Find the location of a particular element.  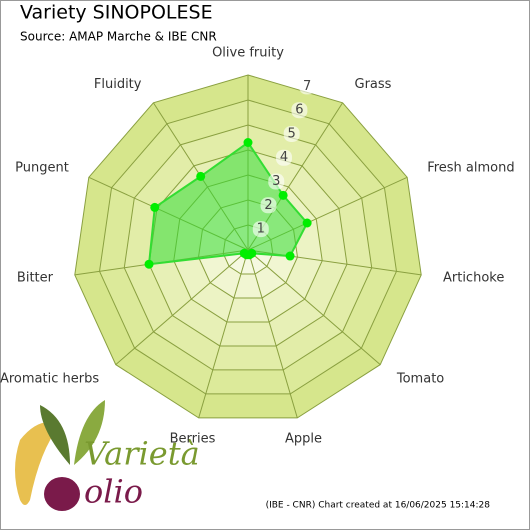

logo-text: Varietà is located at coordinates (142, 454).